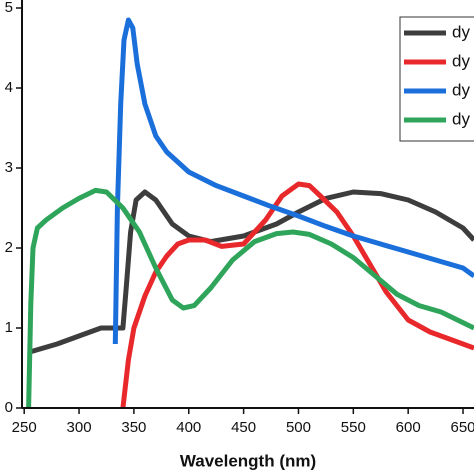 This screenshot has width=474, height=474. What do you see at coordinates (298, 427) in the screenshot?
I see `x-tick-label: 500` at bounding box center [298, 427].